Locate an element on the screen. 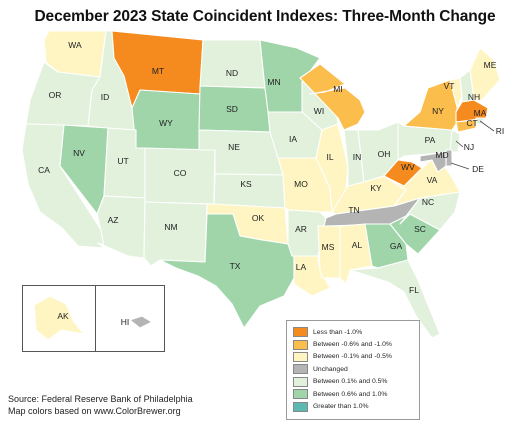  state-label-fl: FL is located at coordinates (414, 290).